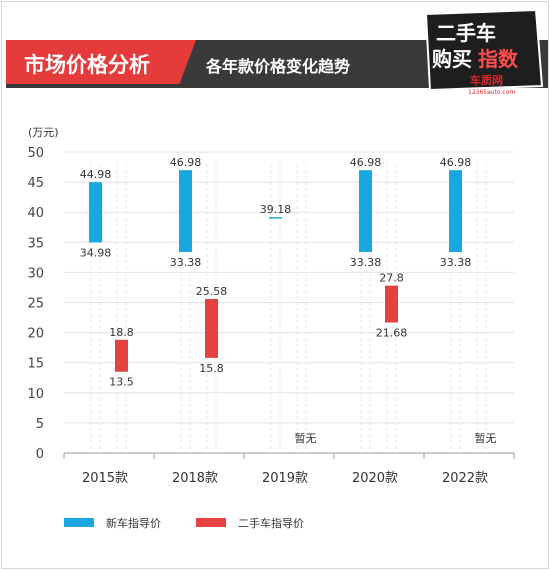 The image size is (550, 570). Describe the element at coordinates (465, 478) in the screenshot. I see `x-tick-label: 2022款` at that location.